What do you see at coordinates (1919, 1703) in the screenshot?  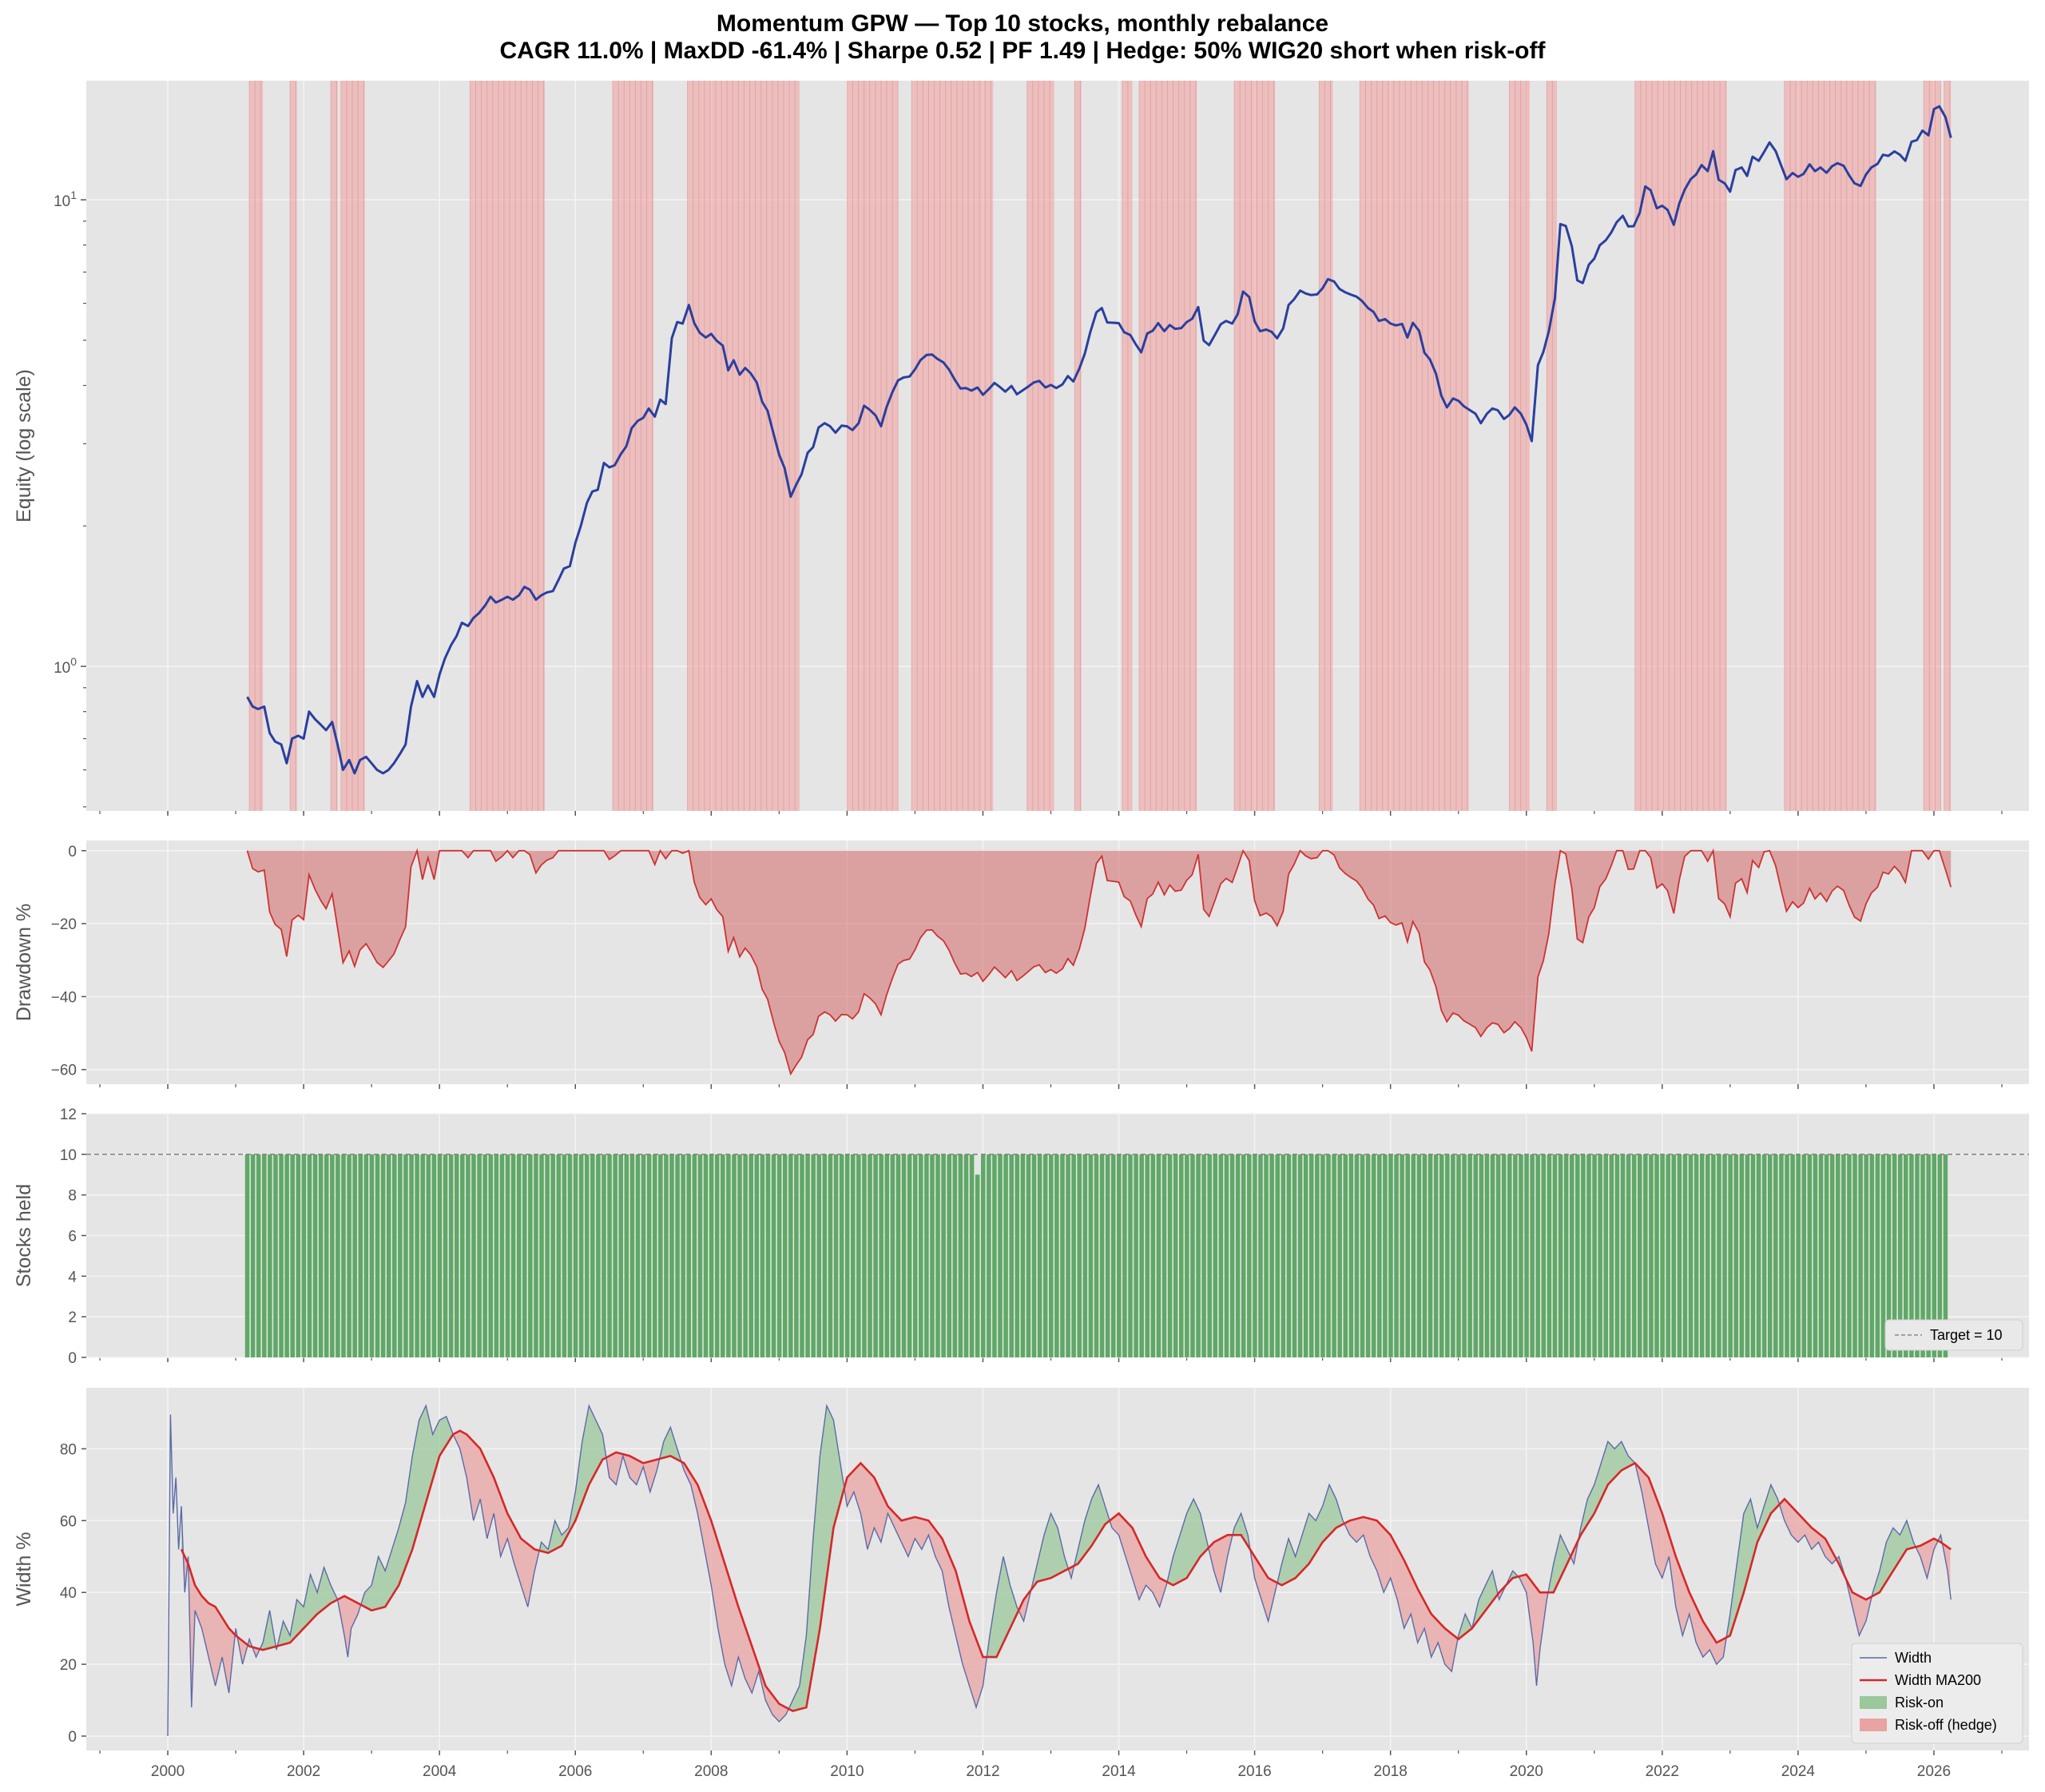 I see `legend-label-risk-on: Risk-on` at bounding box center [1919, 1703].